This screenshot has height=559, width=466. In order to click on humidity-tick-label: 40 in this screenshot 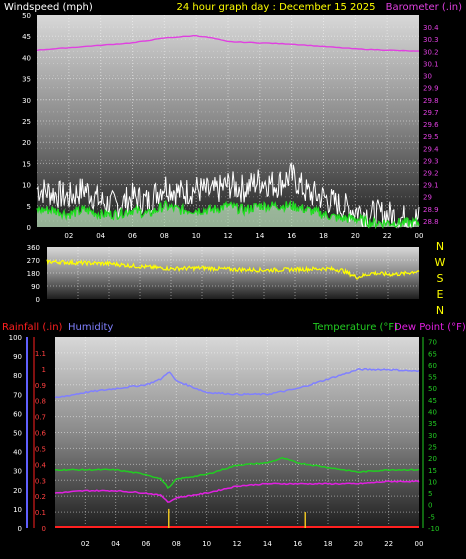, I will do `click(17, 453)`.